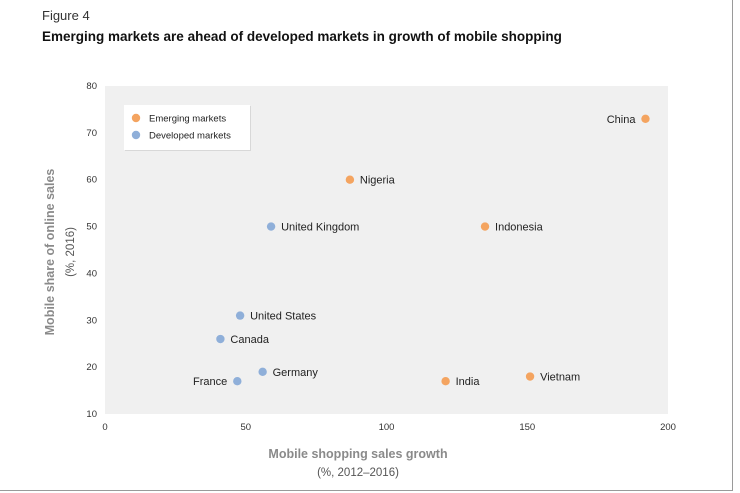 The height and width of the screenshot is (493, 740). What do you see at coordinates (296, 373) in the screenshot?
I see `data-point-label: Germany` at bounding box center [296, 373].